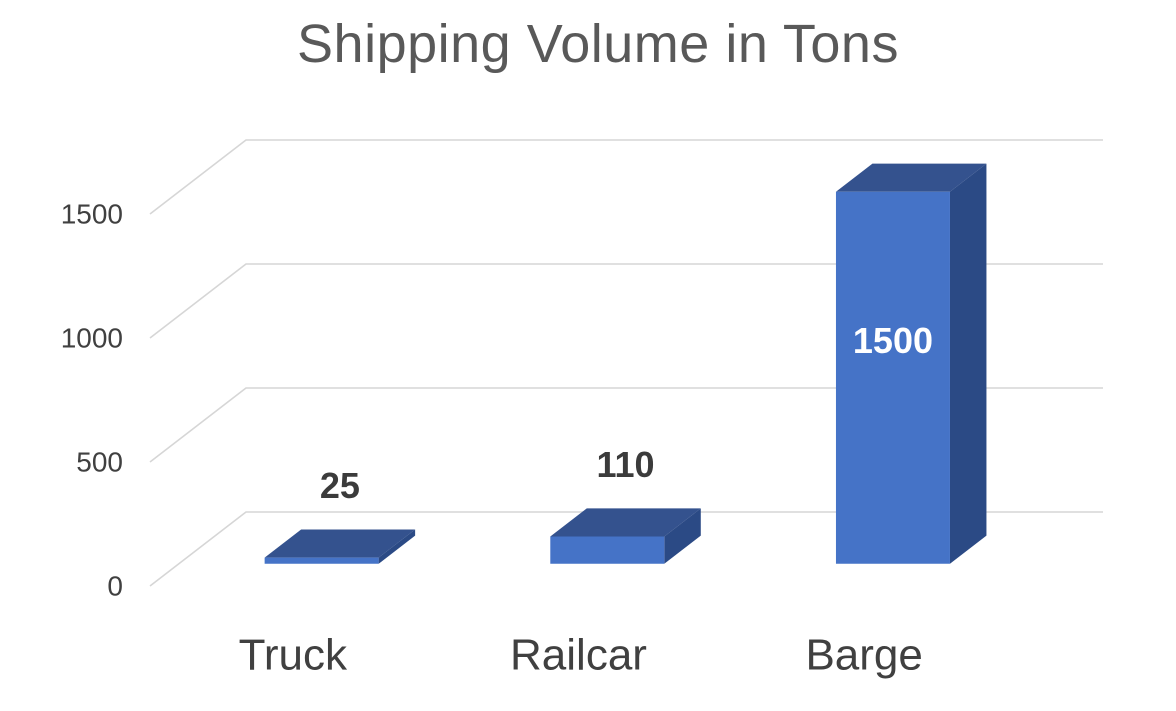  What do you see at coordinates (892, 377) in the screenshot?
I see `bar-barge-front-face` at bounding box center [892, 377].